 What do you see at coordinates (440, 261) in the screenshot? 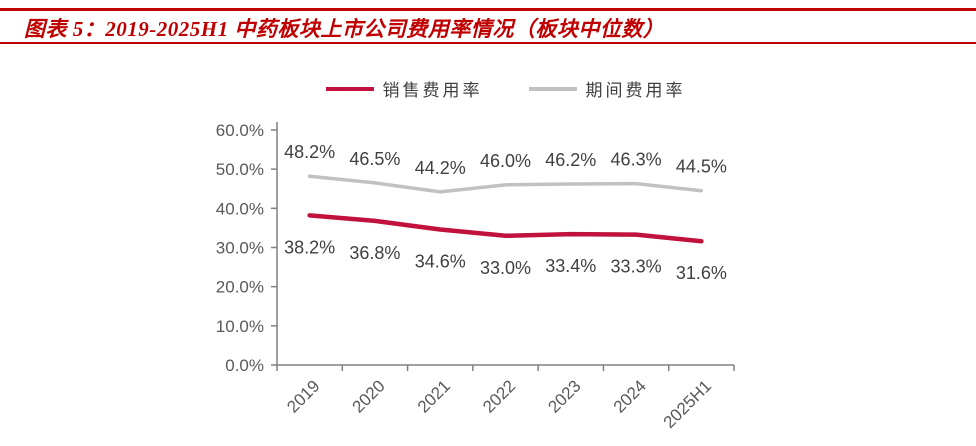
I see `data-label: 34.6%` at bounding box center [440, 261].